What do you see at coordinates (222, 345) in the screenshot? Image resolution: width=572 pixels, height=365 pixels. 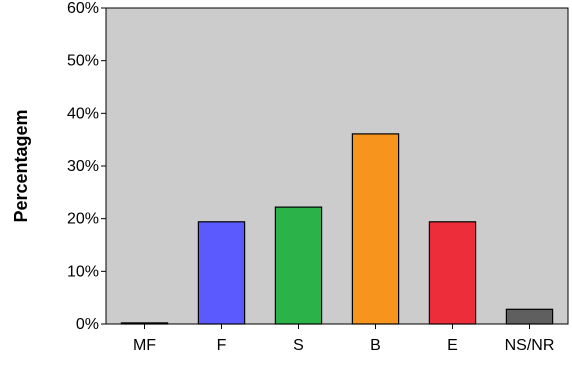 I see `x-tick-label: F` at bounding box center [222, 345].